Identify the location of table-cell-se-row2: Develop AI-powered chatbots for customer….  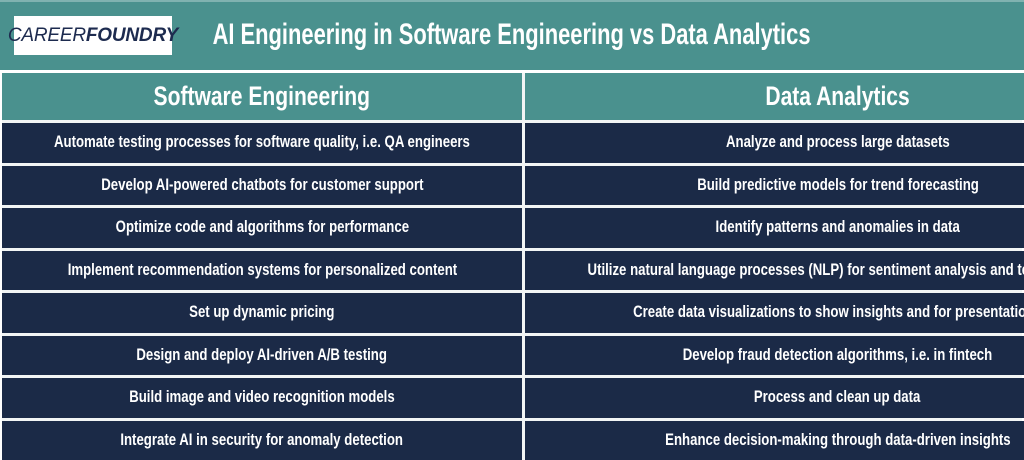
(262, 185).